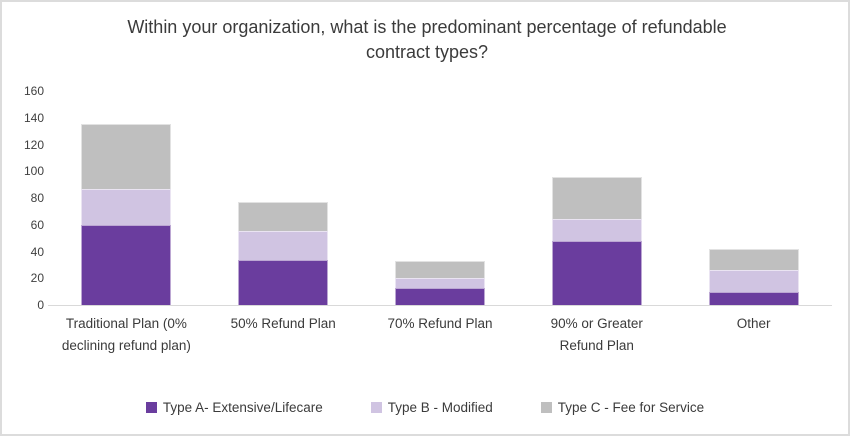  I want to click on category-label: Other, so click(753, 323).